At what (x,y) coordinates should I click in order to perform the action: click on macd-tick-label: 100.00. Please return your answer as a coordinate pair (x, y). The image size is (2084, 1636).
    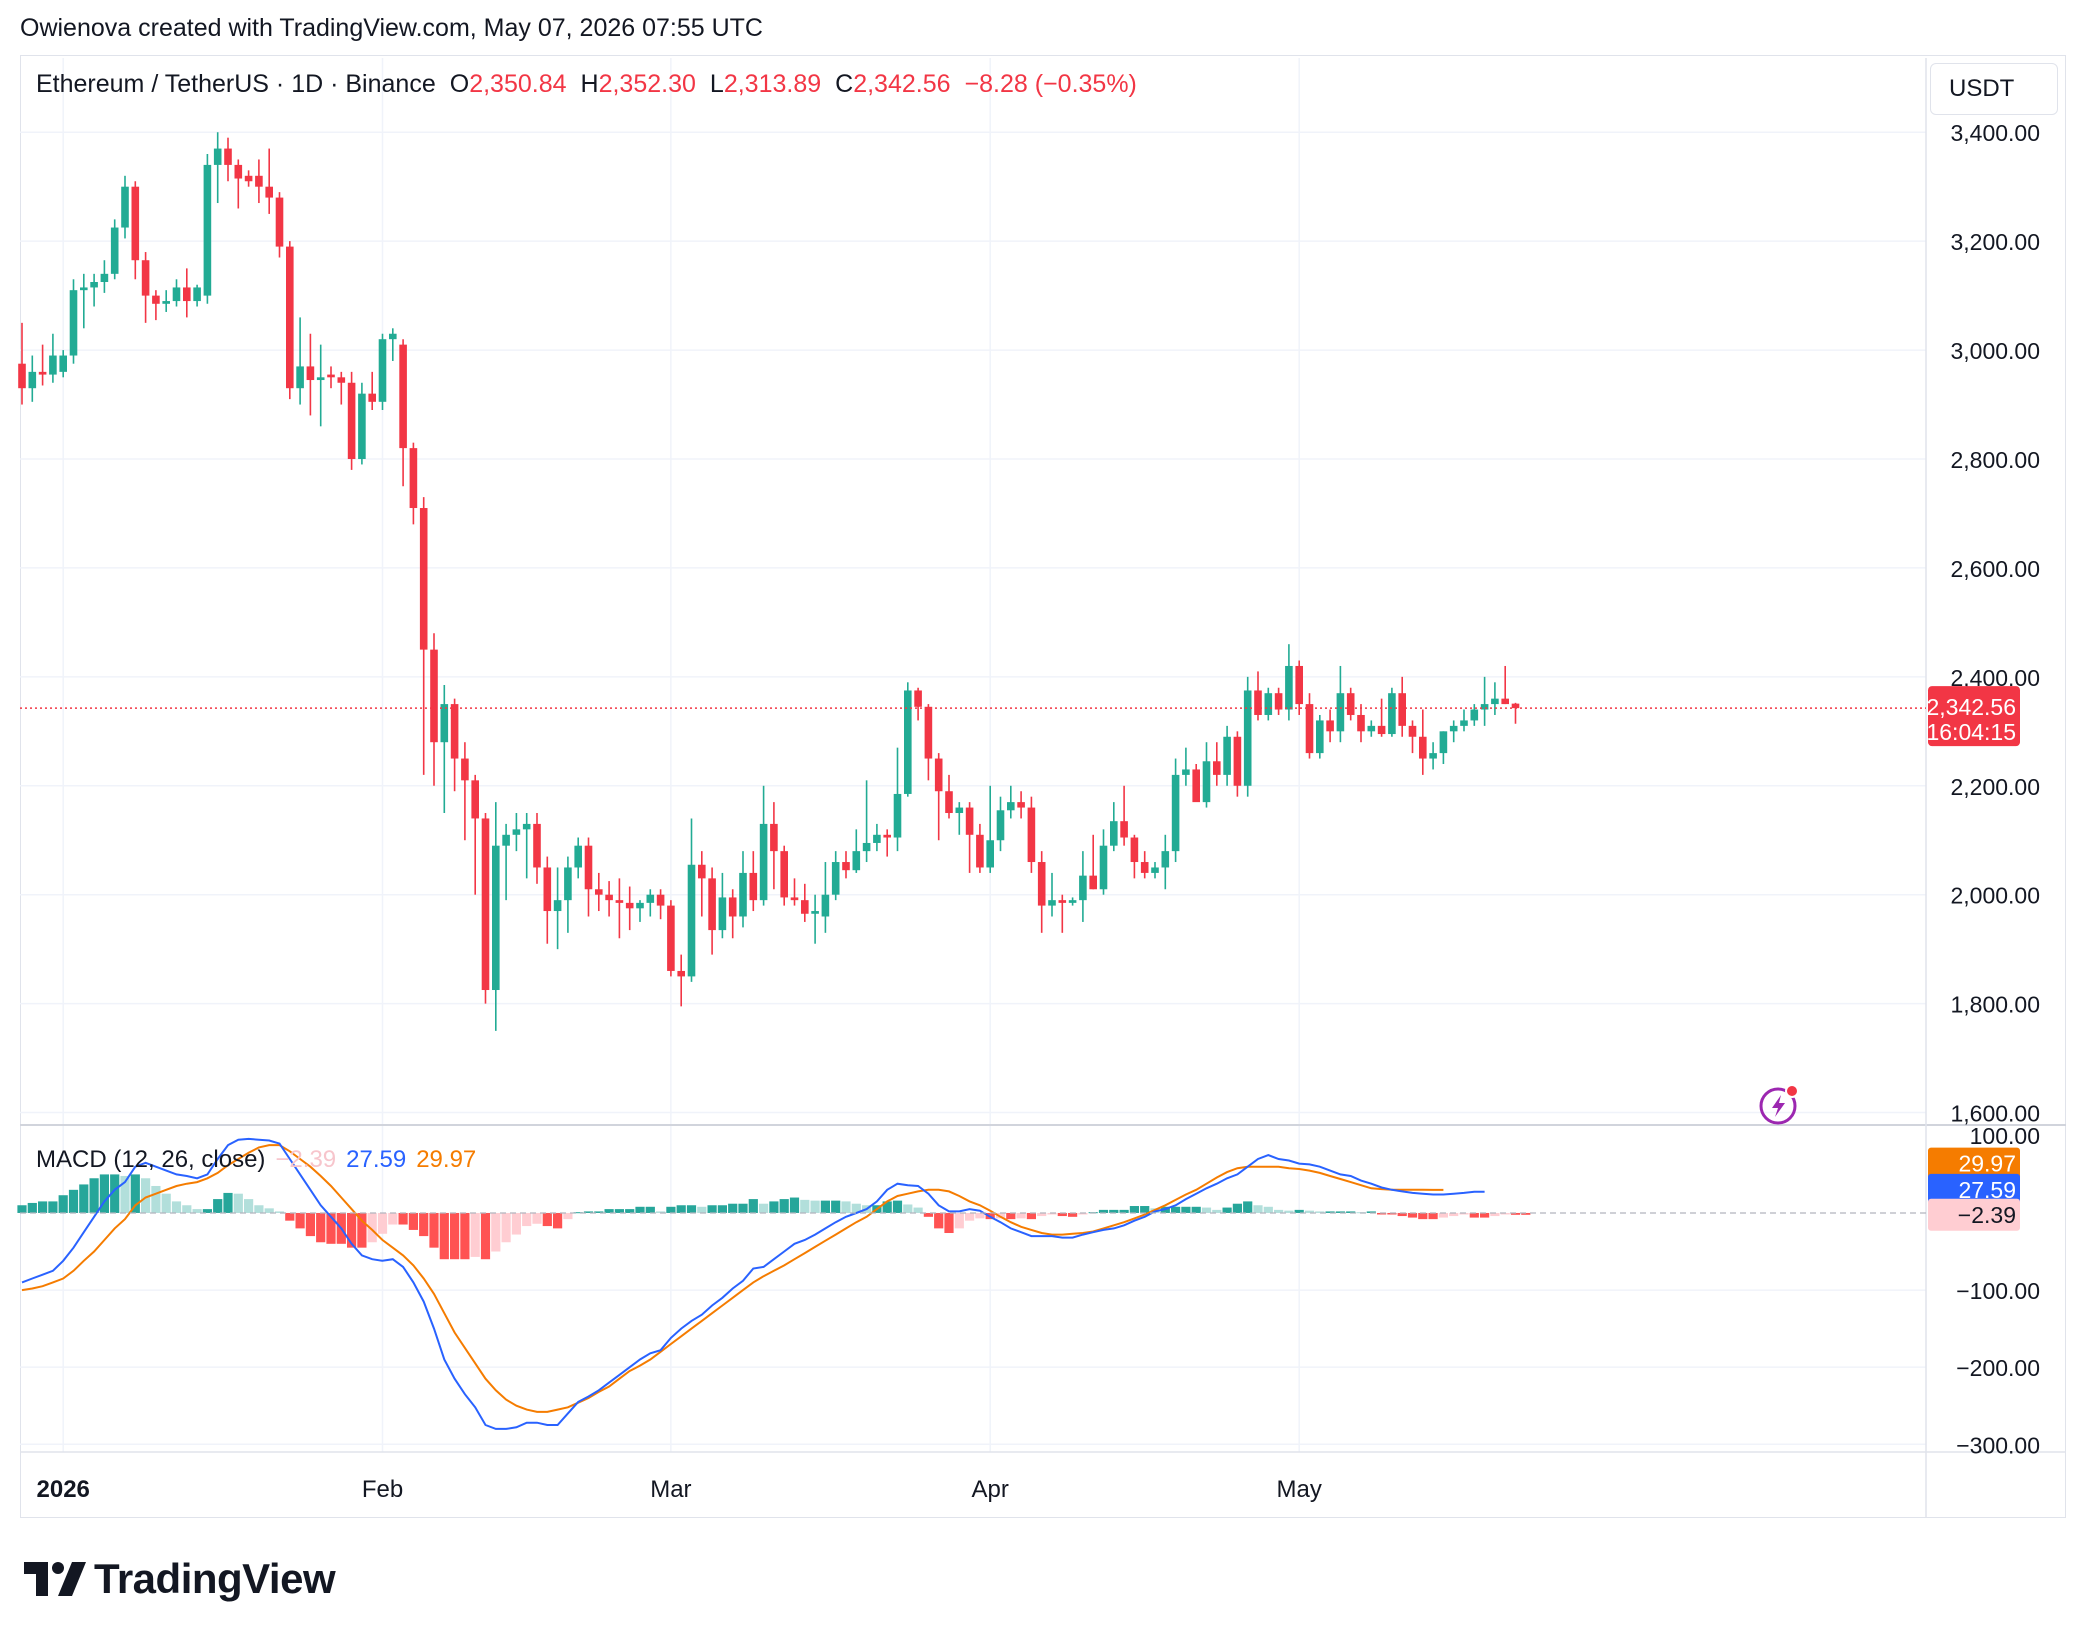
    Looking at the image, I should click on (2005, 1136).